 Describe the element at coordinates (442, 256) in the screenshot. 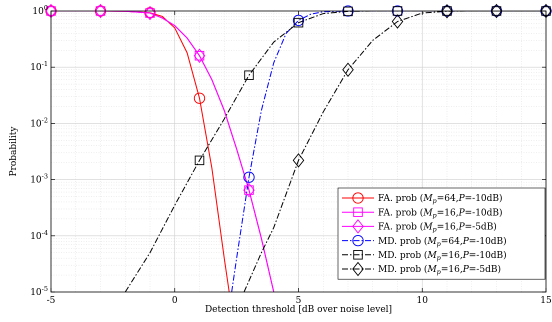

I see `legend-entry-5: MD. prob (Mp=16,P=-10dB)` at that location.